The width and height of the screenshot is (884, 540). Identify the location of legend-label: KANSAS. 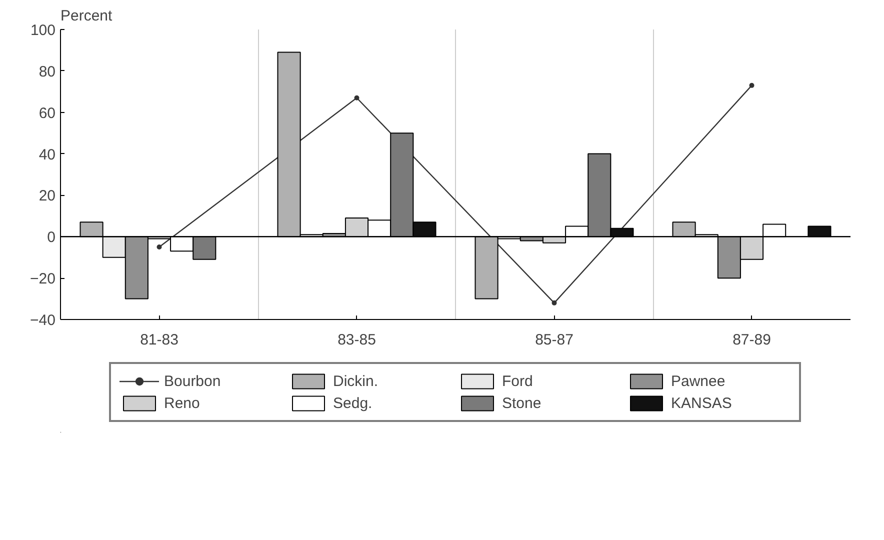
(702, 403).